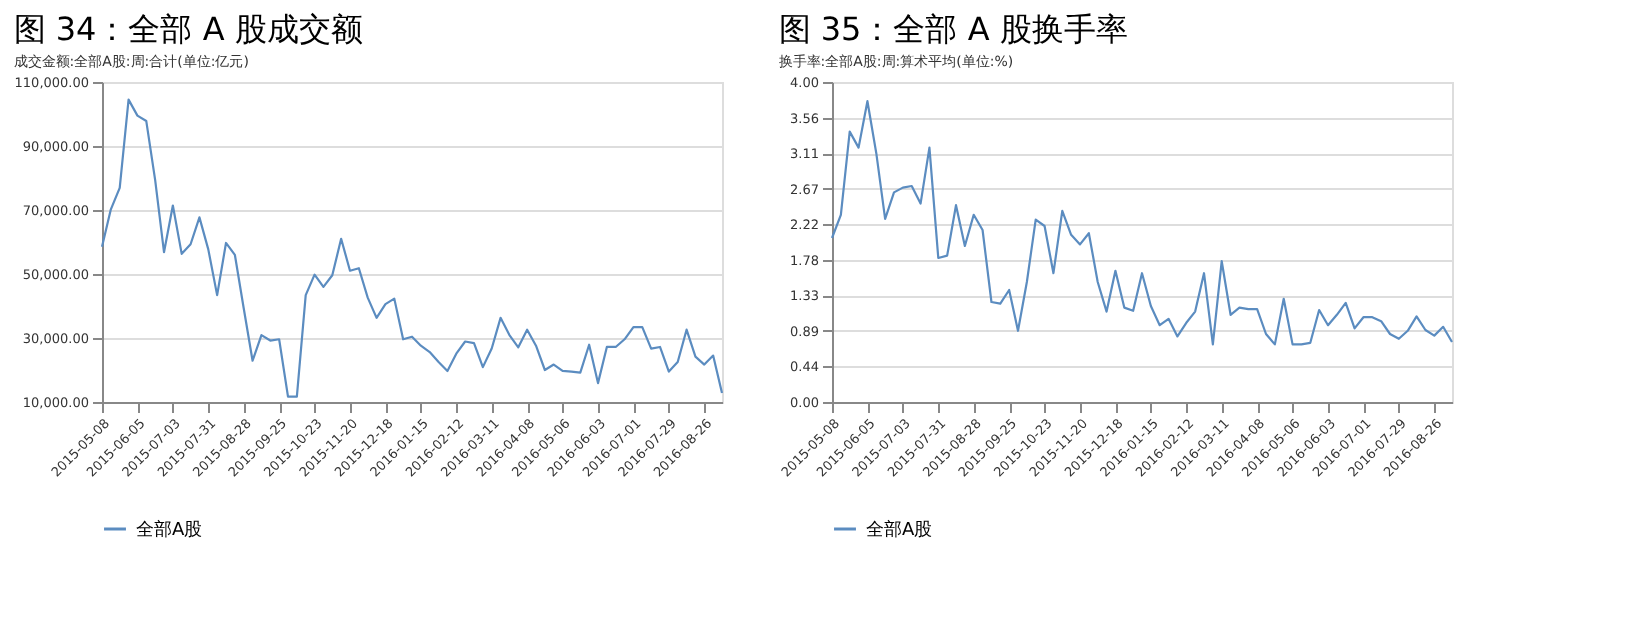 Image resolution: width=1628 pixels, height=642 pixels. Describe the element at coordinates (953, 29) in the screenshot. I see `chart-title: 图 35：全部 A 股换手率` at that location.